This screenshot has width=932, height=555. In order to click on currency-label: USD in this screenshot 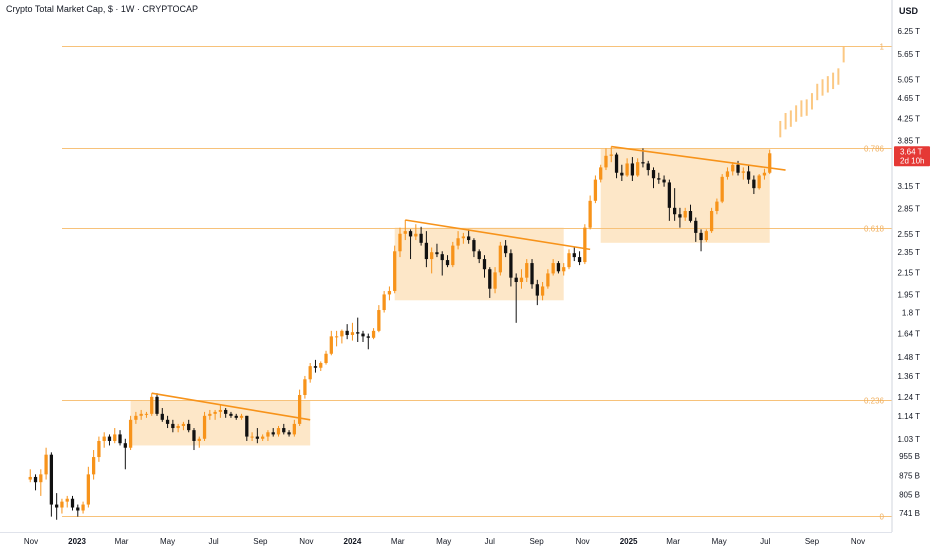, I will do `click(908, 11)`.